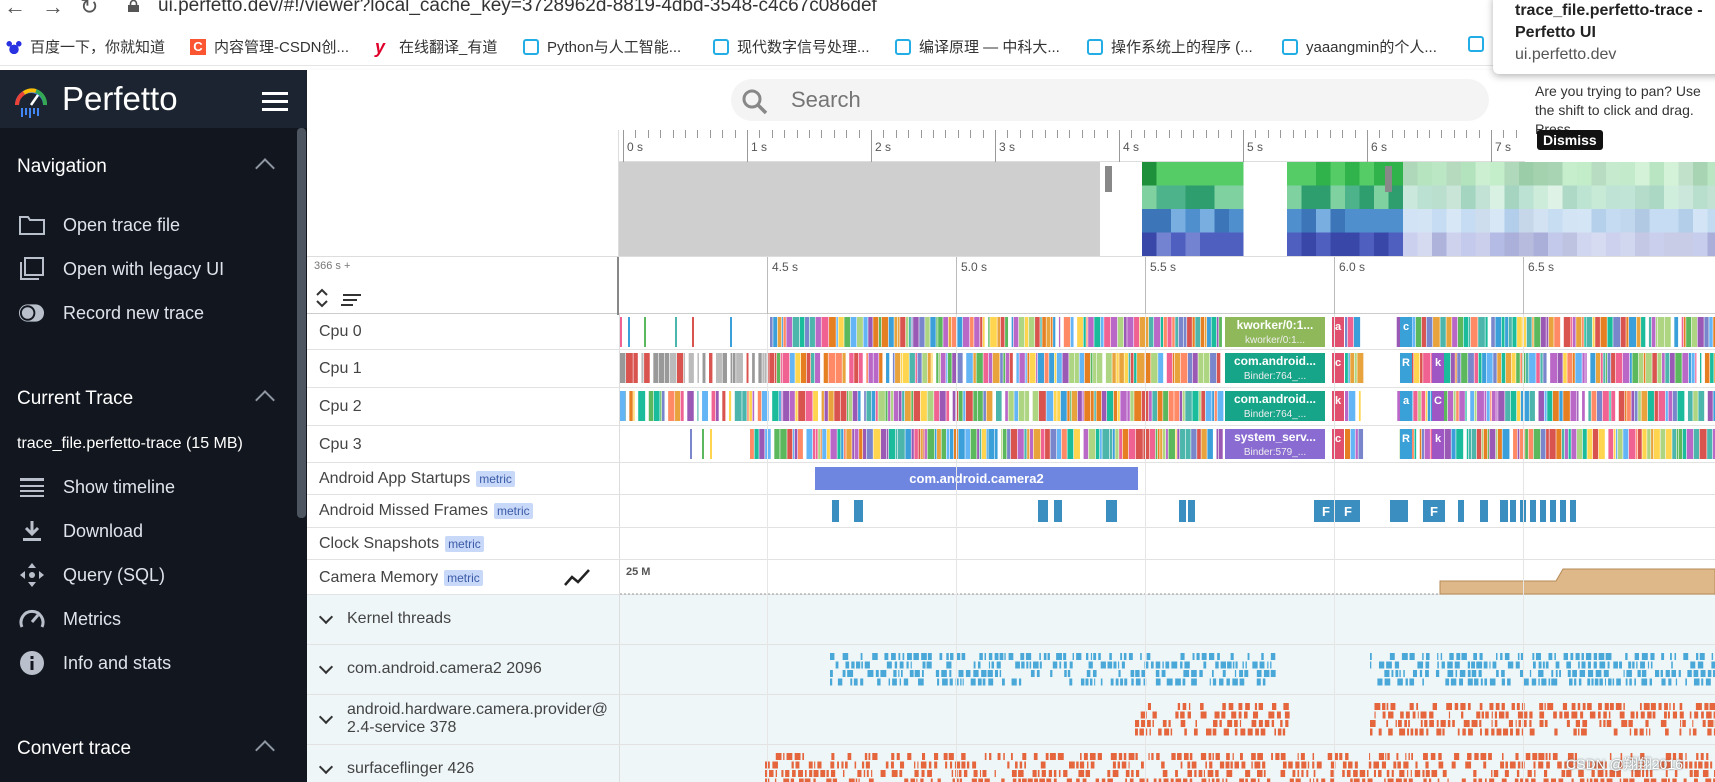  I want to click on sidebar-item-query-sql: Query (SQL), so click(91, 575).